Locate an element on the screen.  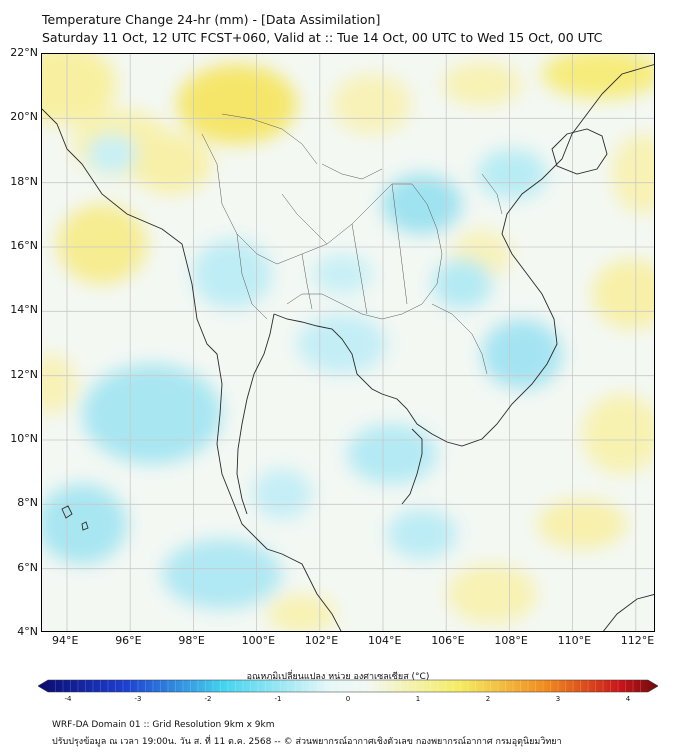
lat-label: 16°N is located at coordinates (24, 245).